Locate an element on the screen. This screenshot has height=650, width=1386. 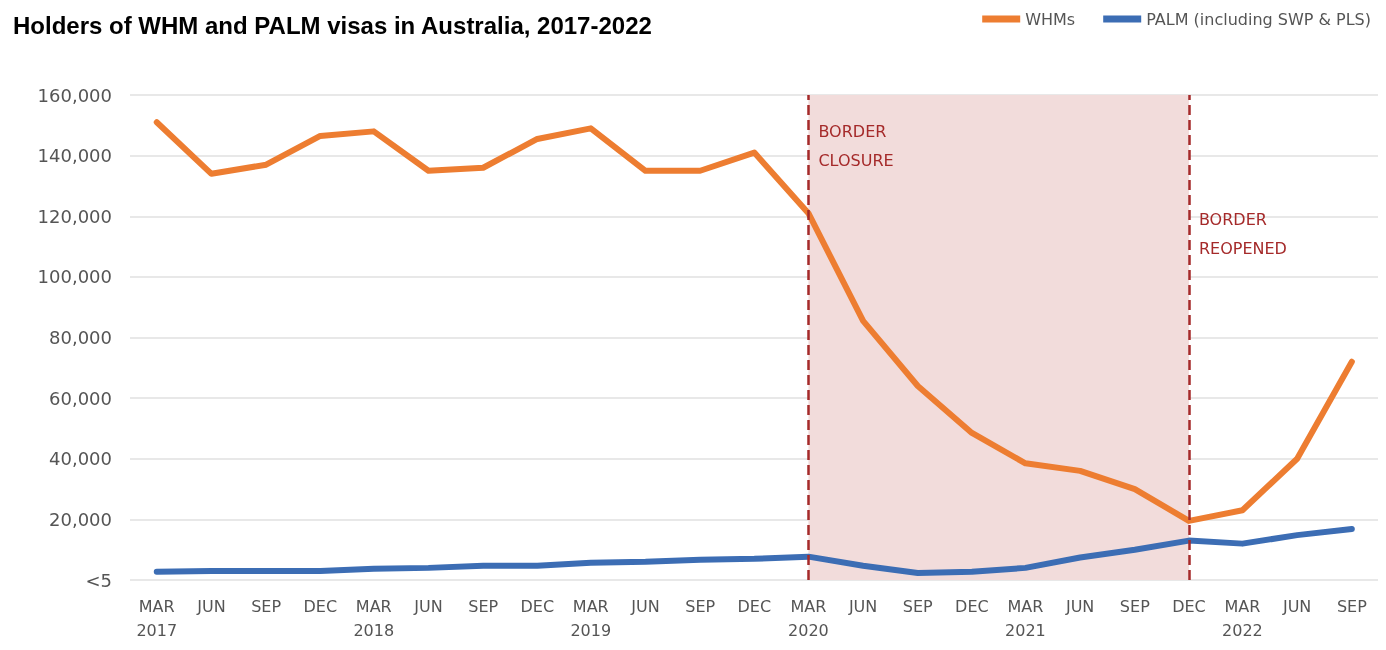
y-tick-label: 40,000 is located at coordinates (80, 459).